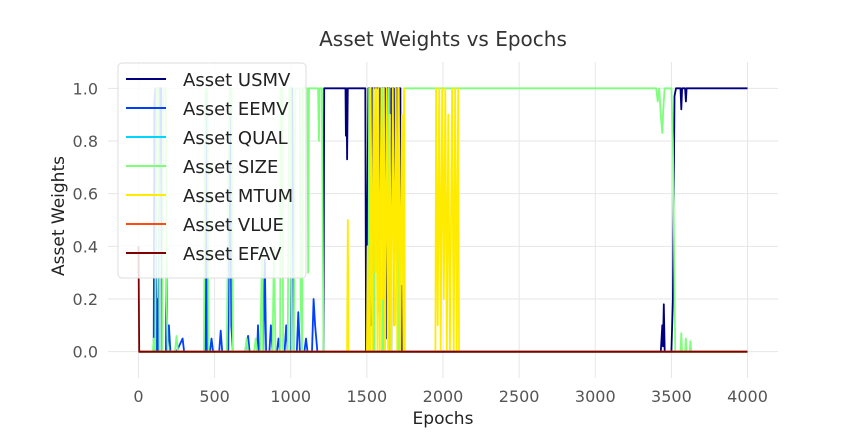  I want to click on y-tick-label: 0.2, so click(85, 299).